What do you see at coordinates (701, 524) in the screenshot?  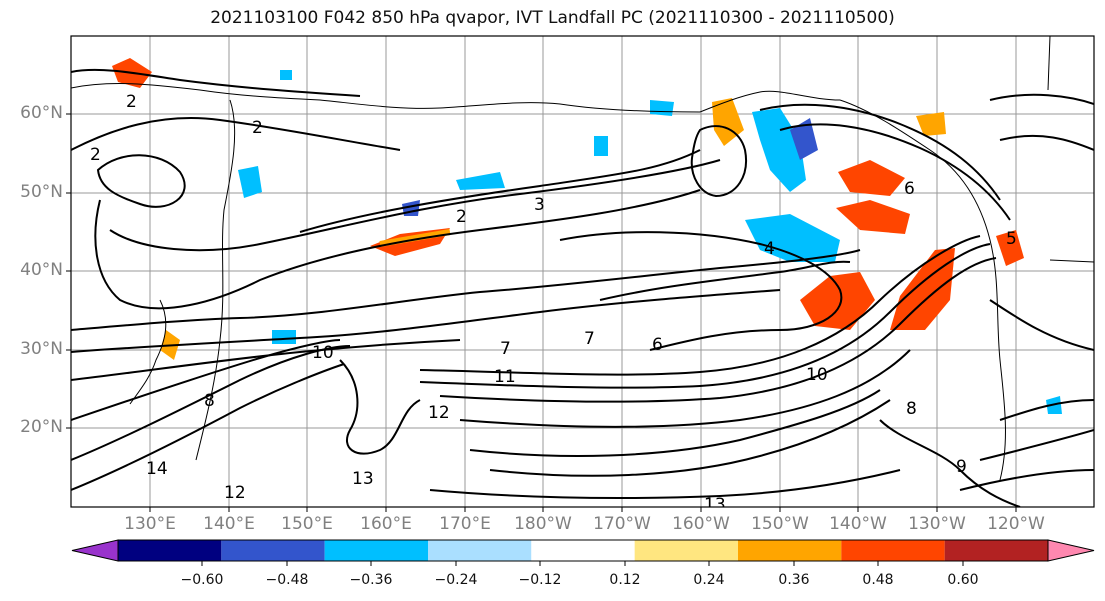 I see `lon-label-160w: 160°W` at bounding box center [701, 524].